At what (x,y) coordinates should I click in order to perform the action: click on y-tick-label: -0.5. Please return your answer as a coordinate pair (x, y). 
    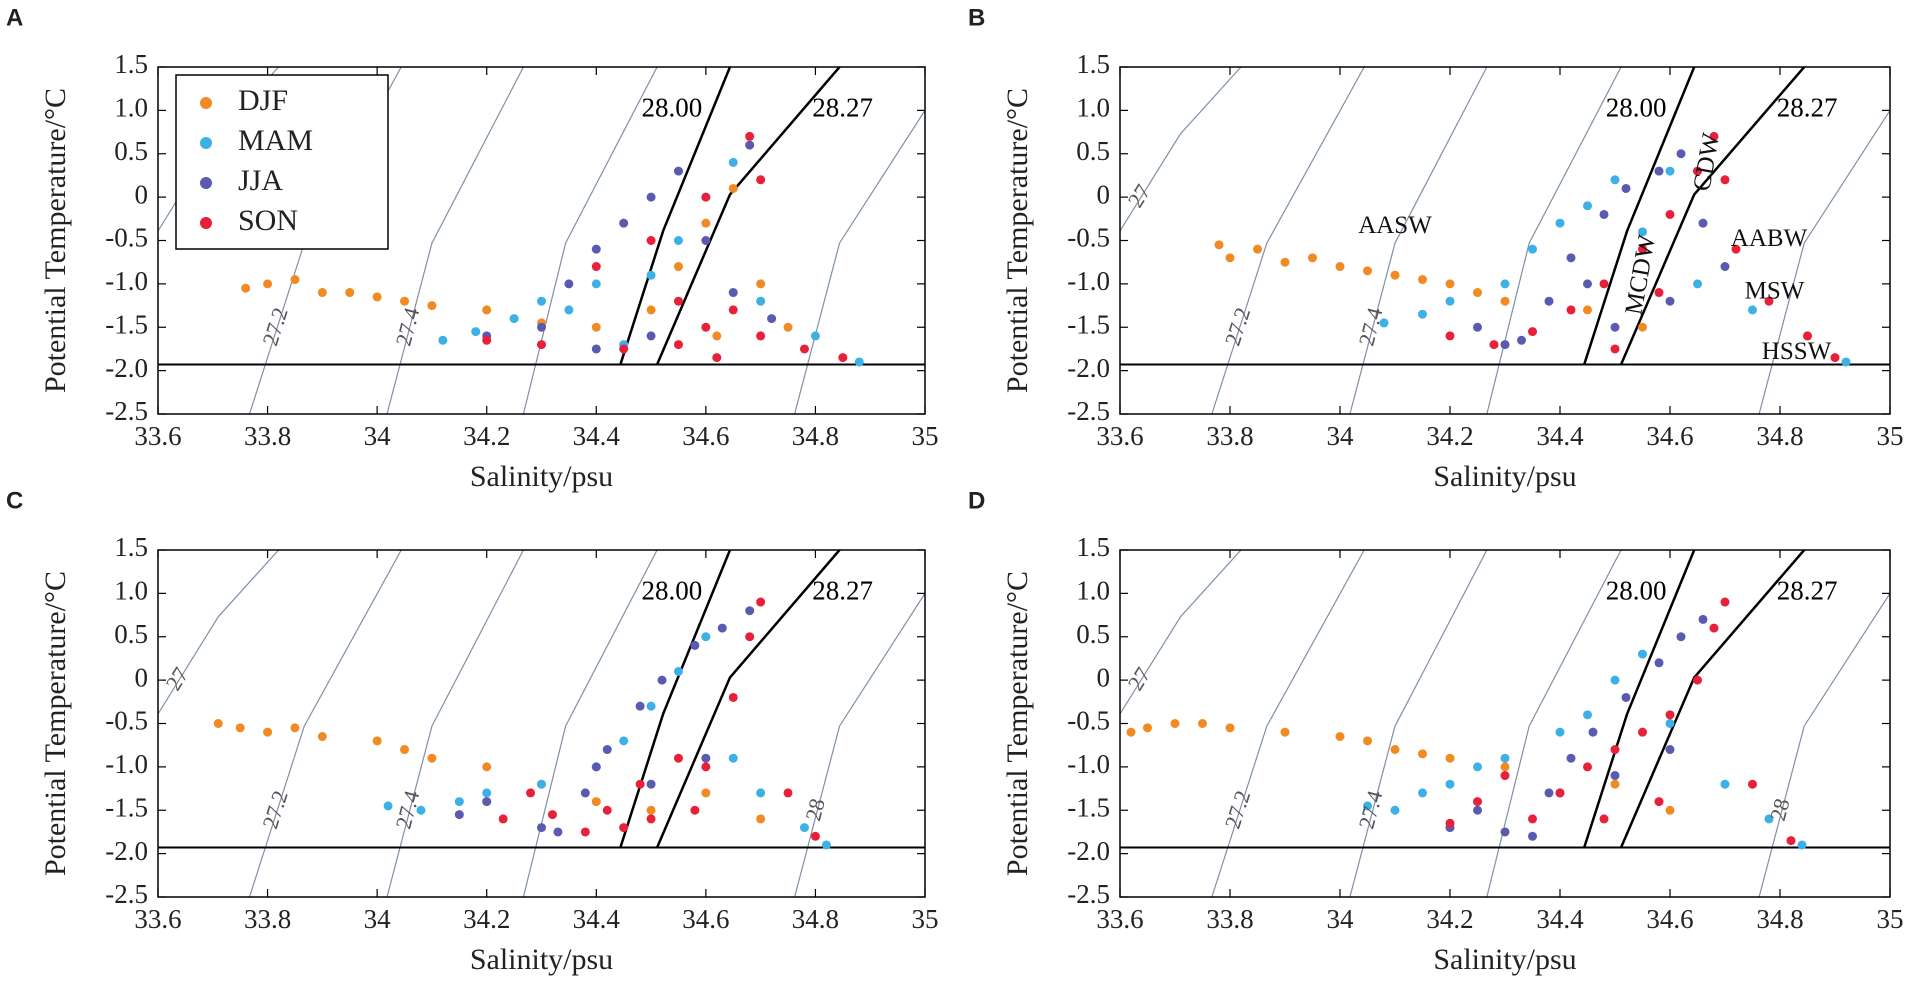
    Looking at the image, I should click on (126, 238).